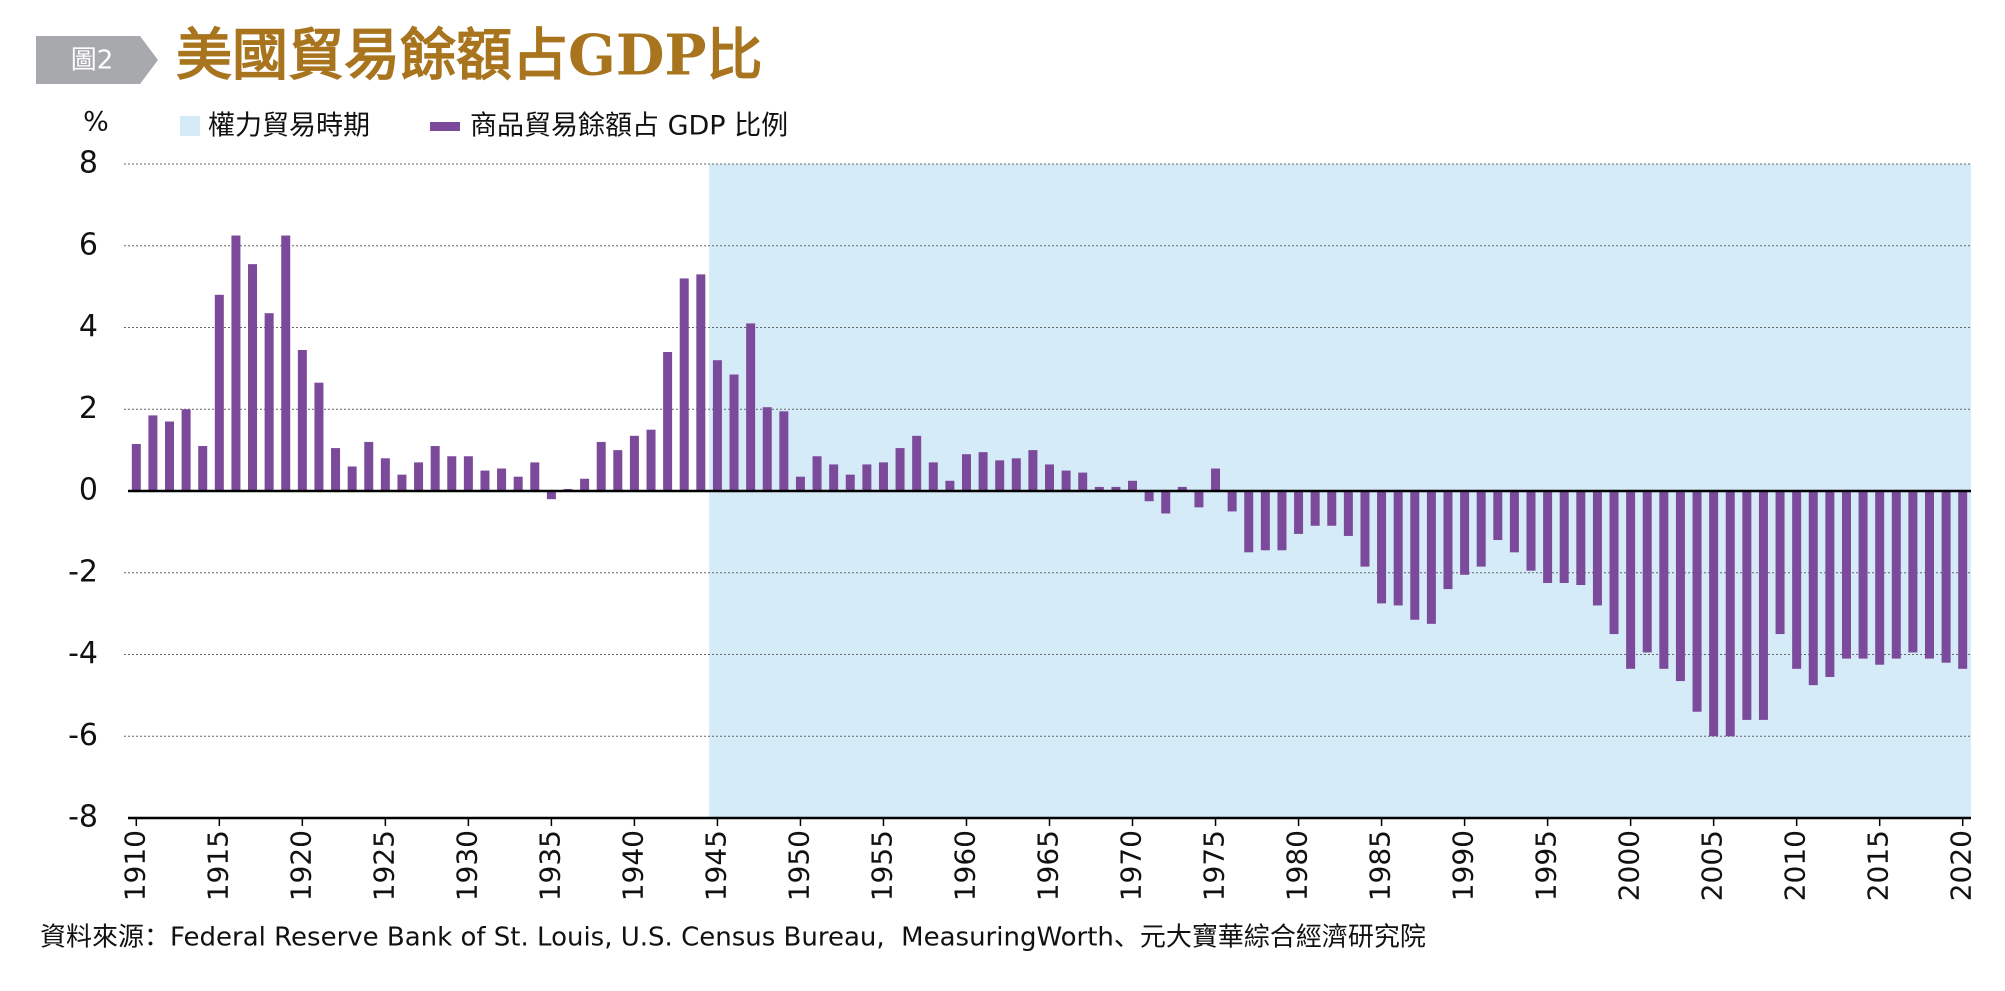 The width and height of the screenshot is (2005, 991). What do you see at coordinates (83, 817) in the screenshot?
I see `y-tick-label: -8` at bounding box center [83, 817].